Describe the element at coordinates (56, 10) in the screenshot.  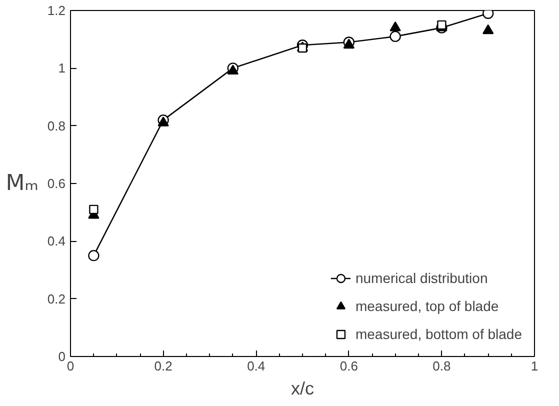
I see `y-tick-label: 1.2` at that location.